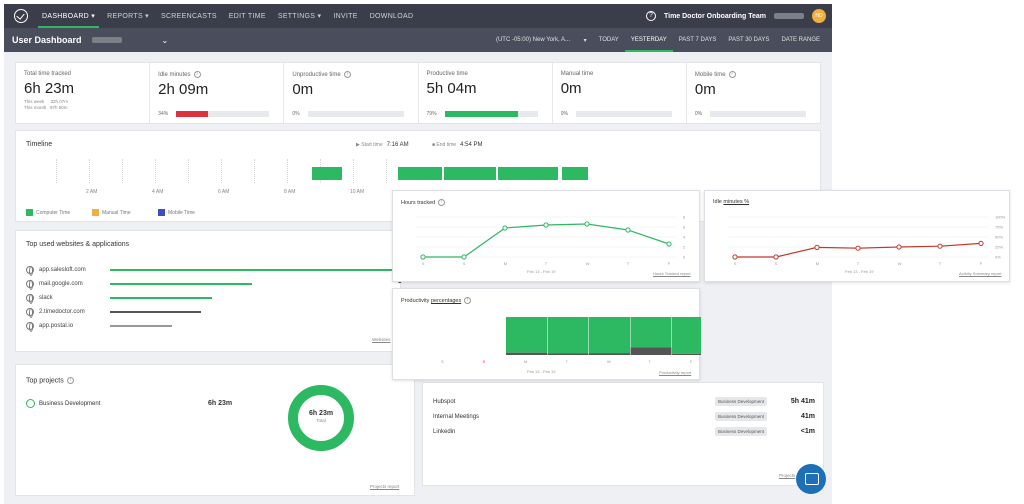 The image size is (1024, 504). I want to click on user-selector-redacted, so click(106, 40).